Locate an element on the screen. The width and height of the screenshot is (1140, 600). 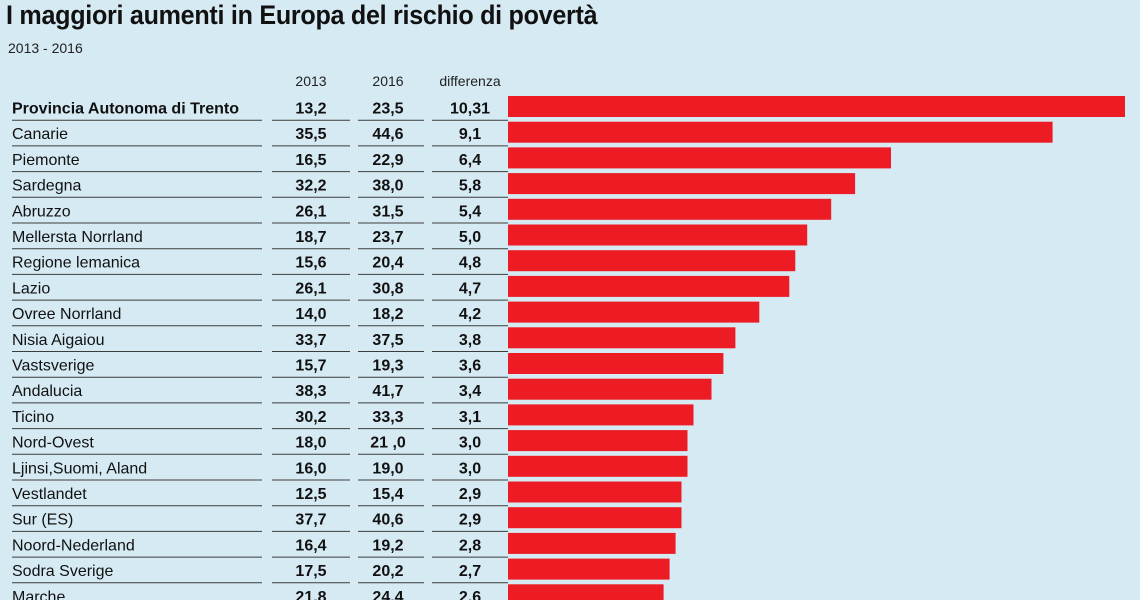
row-label: Marche is located at coordinates (38, 594).